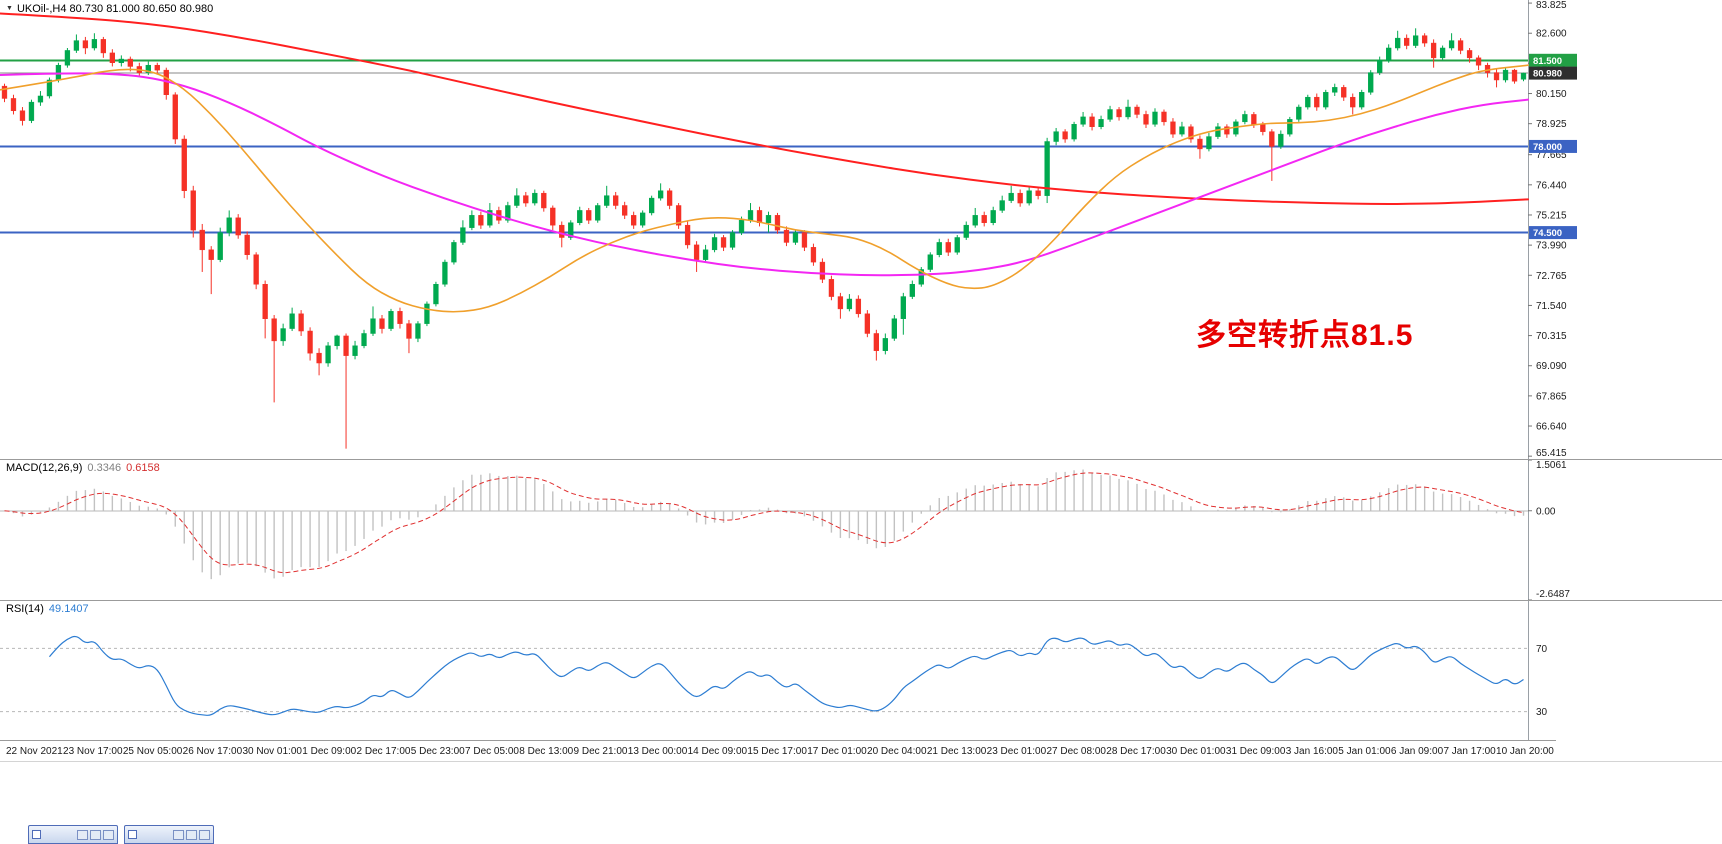  What do you see at coordinates (1551, 276) in the screenshot?
I see `axis-tick-label: 72.765` at bounding box center [1551, 276].